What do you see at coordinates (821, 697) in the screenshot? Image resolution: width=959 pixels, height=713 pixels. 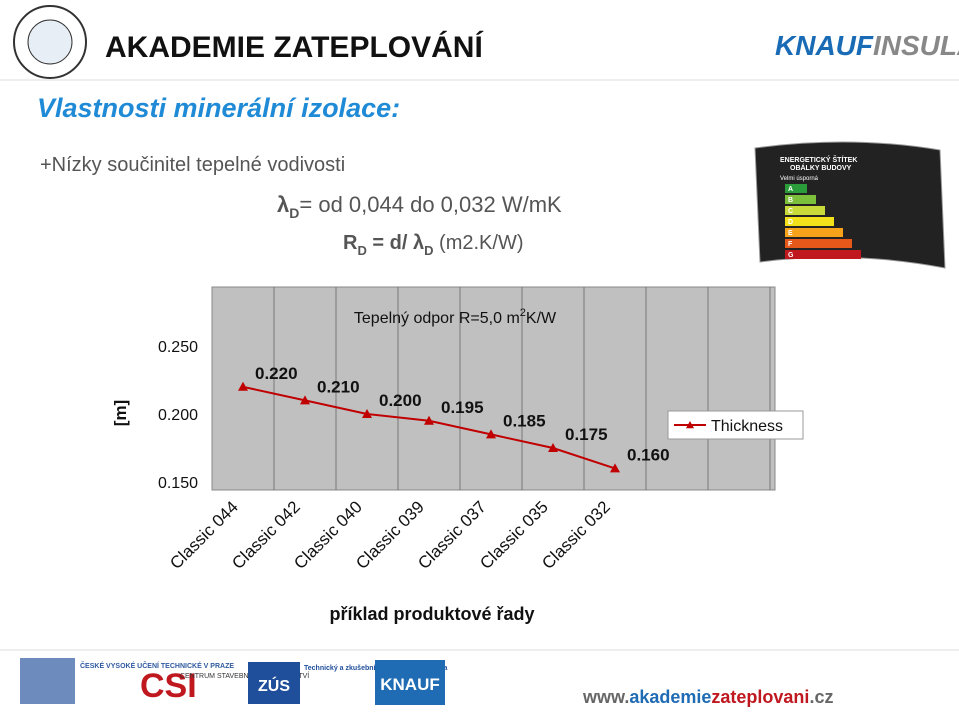 I see `url-d: .cz` at bounding box center [821, 697].